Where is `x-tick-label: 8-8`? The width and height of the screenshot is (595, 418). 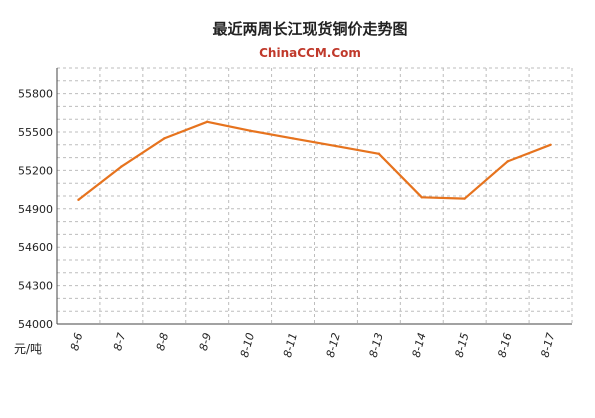
x-tick-label: 8-8 is located at coordinates (162, 341).